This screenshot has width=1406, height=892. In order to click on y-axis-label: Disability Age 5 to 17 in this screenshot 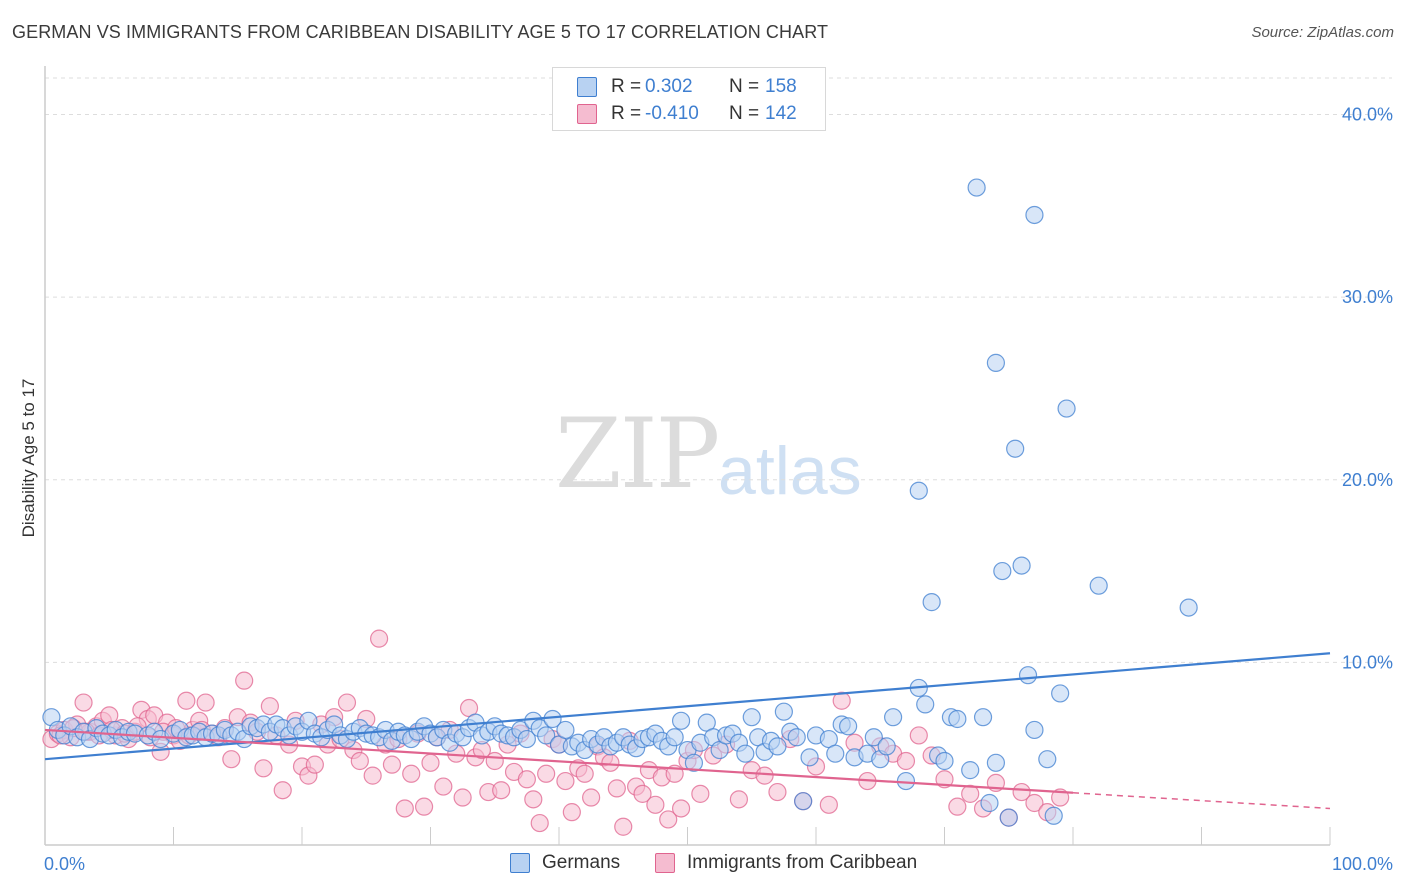, I will do `click(28, 458)`.